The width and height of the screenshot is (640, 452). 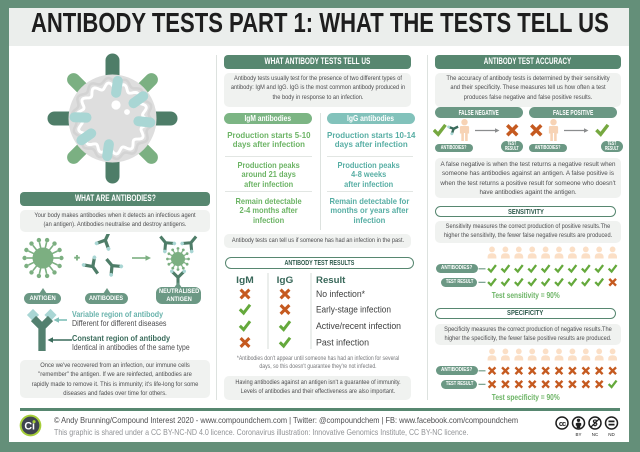 What do you see at coordinates (611, 434) in the screenshot?
I see `svg-text: ND` at bounding box center [611, 434].